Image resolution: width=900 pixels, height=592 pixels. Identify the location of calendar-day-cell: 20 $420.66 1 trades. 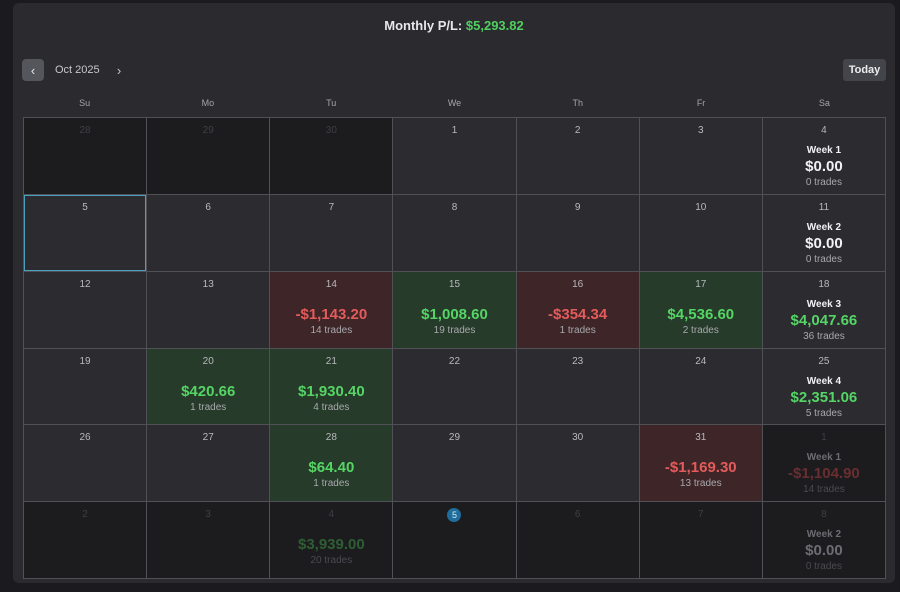
(209, 387).